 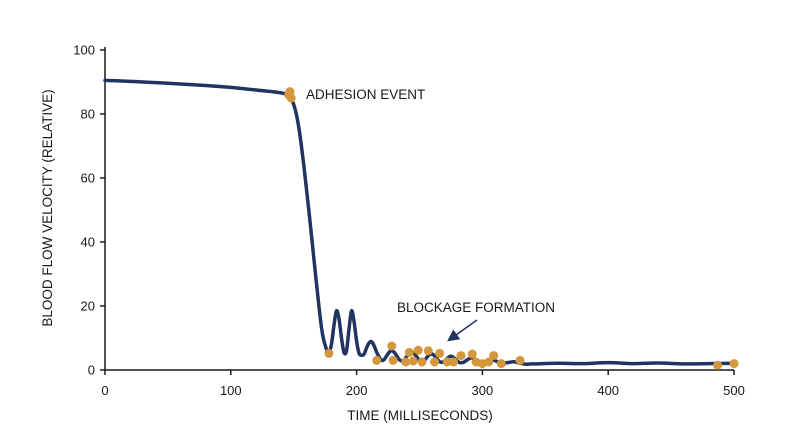 I want to click on y-axis-title: BLOOD FLOW VELOCITY (RELATIVE), so click(x=47, y=207).